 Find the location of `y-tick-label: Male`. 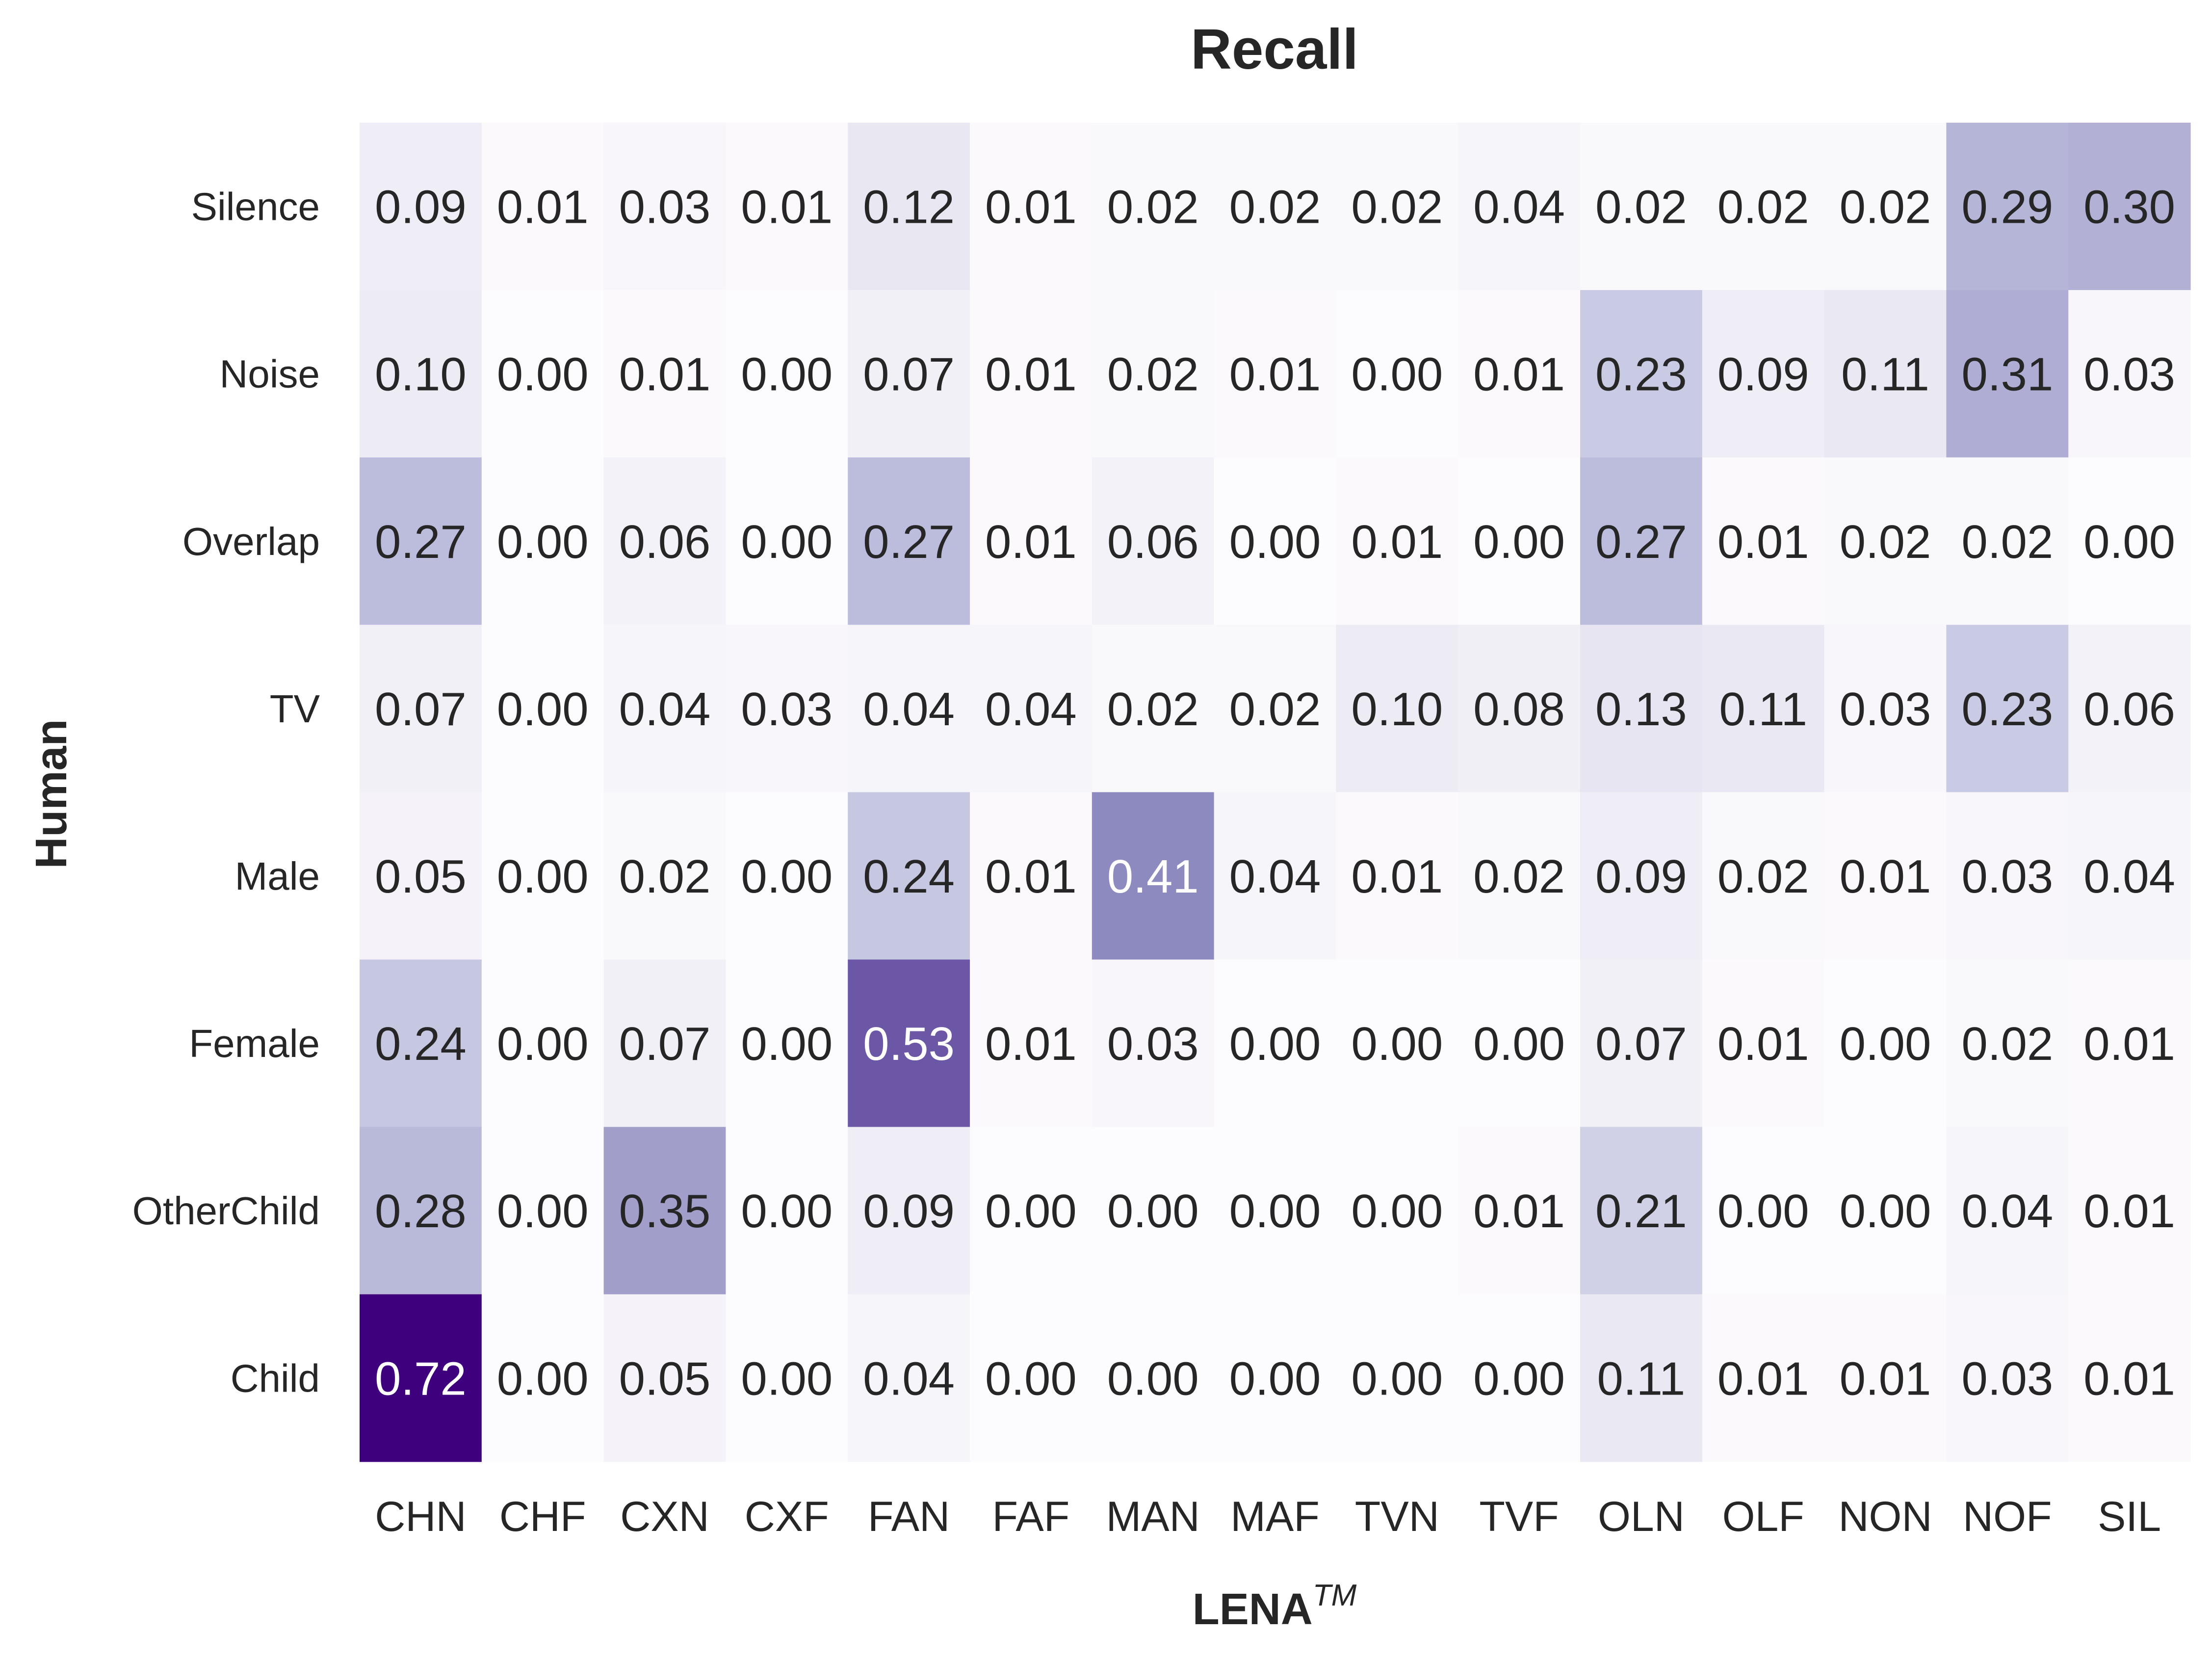

y-tick-label: Male is located at coordinates (277, 876).